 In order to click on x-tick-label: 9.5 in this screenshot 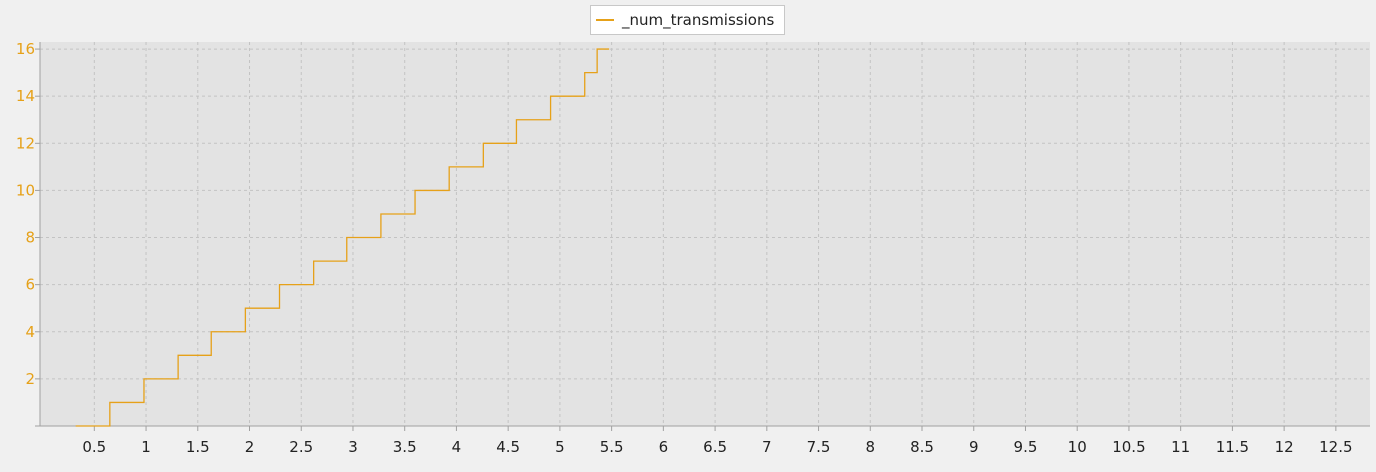, I will do `click(1026, 447)`.